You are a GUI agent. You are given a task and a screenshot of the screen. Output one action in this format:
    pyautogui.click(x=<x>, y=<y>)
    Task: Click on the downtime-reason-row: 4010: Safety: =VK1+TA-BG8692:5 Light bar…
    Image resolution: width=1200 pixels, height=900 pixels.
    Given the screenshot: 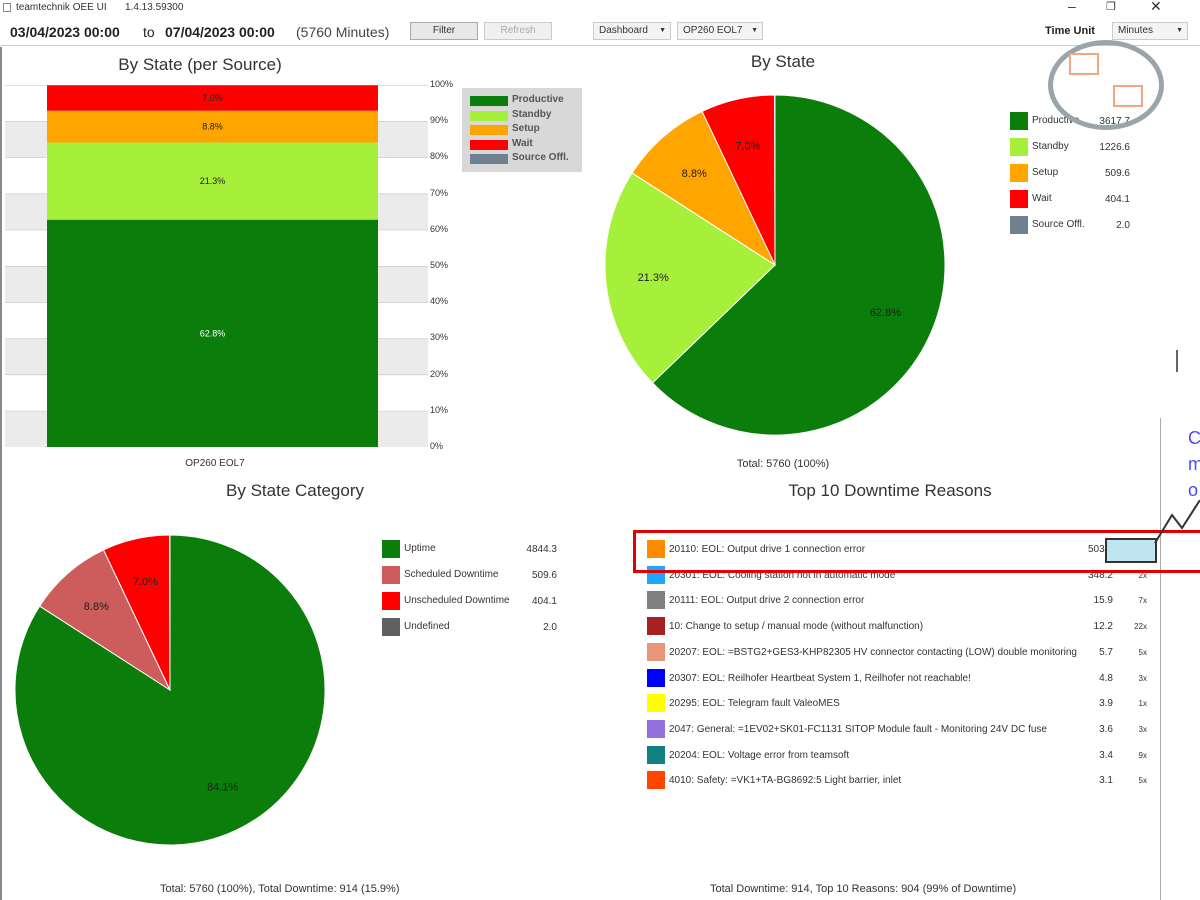 What is the action you would take?
    pyautogui.click(x=900, y=781)
    